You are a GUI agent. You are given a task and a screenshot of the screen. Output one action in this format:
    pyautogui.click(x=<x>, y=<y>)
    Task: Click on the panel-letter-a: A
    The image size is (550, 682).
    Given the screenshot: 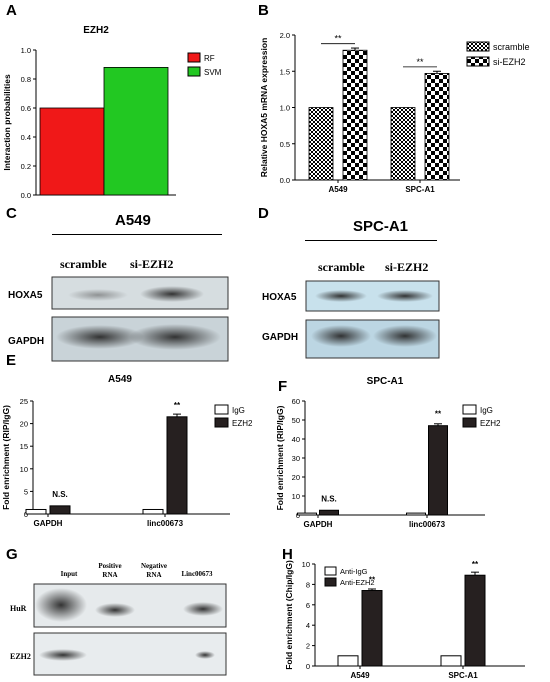 What is the action you would take?
    pyautogui.click(x=11, y=10)
    